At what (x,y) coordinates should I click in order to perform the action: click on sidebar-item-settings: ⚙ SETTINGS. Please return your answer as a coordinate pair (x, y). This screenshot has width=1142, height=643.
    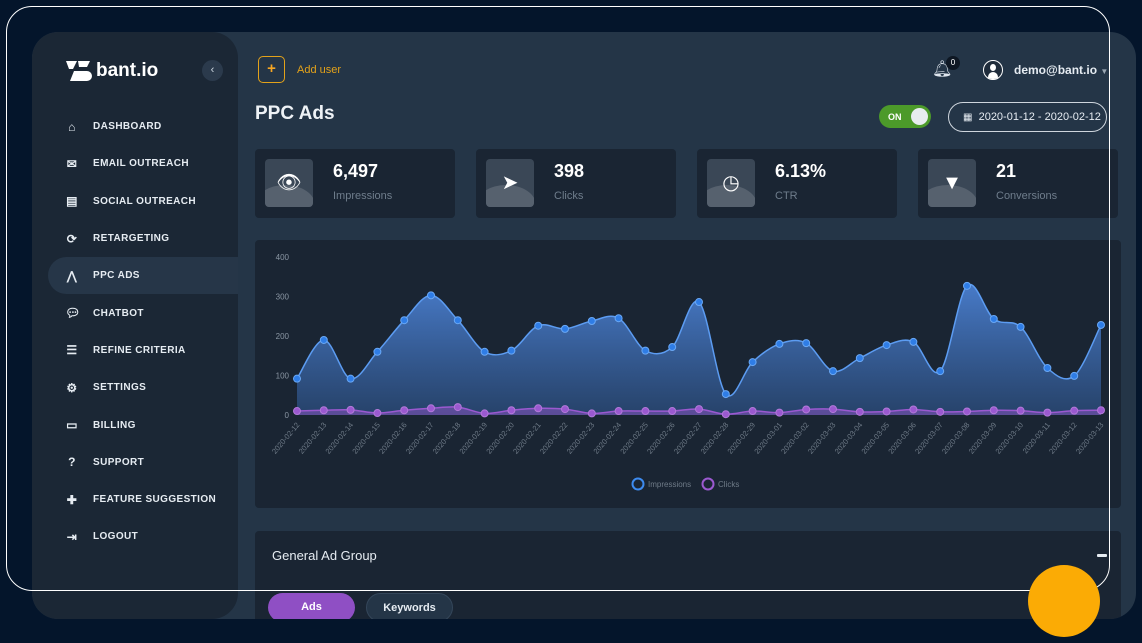
    Looking at the image, I should click on (135, 387).